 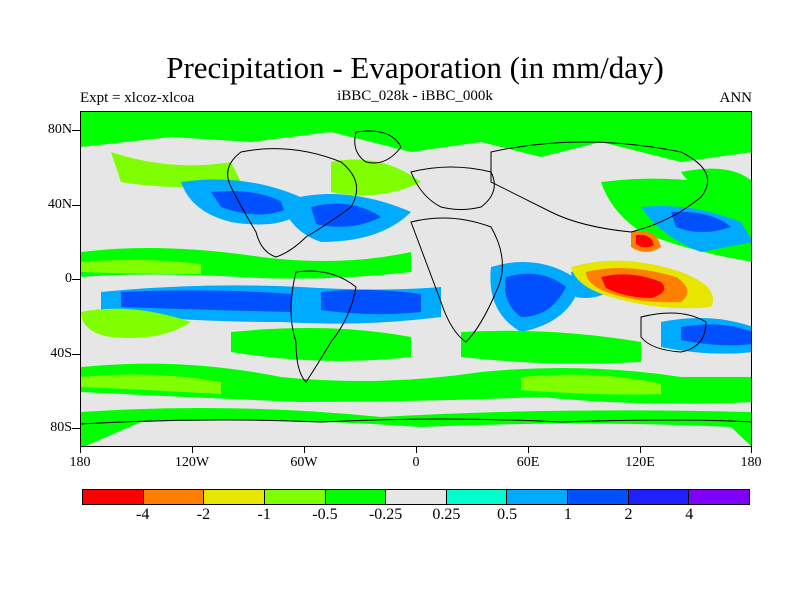 I want to click on lat-label-40n: 40N, so click(x=59, y=204).